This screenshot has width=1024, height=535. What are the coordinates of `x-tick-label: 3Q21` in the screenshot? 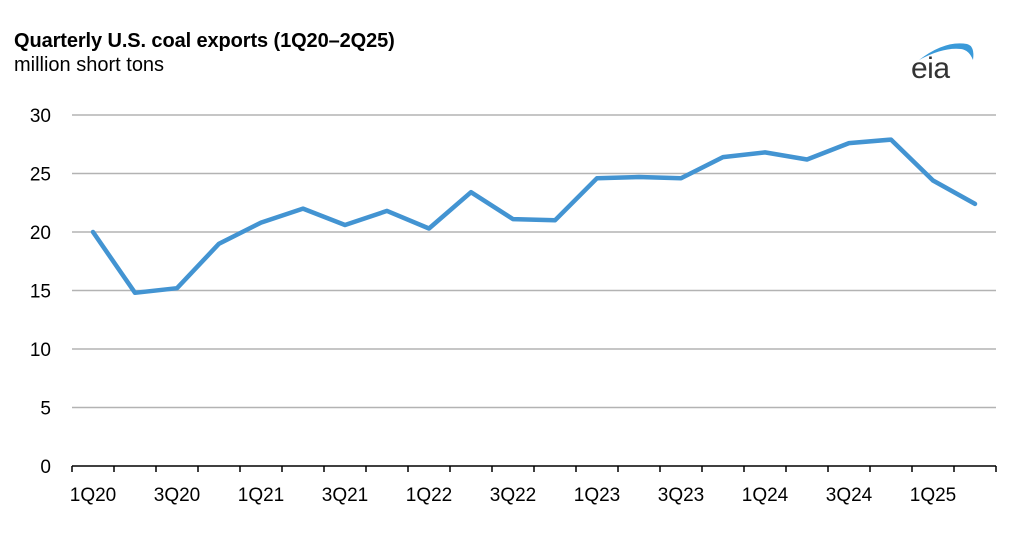 It's located at (345, 495).